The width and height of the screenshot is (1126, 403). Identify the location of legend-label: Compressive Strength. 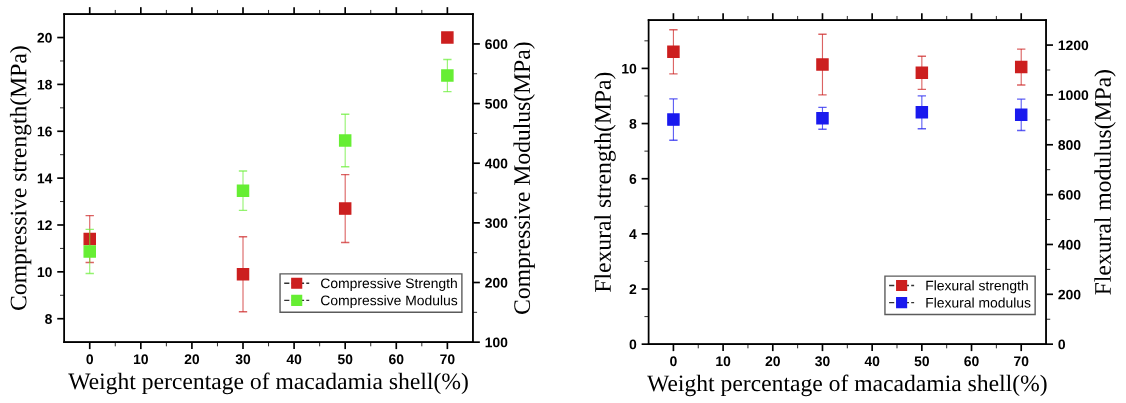
(389, 284).